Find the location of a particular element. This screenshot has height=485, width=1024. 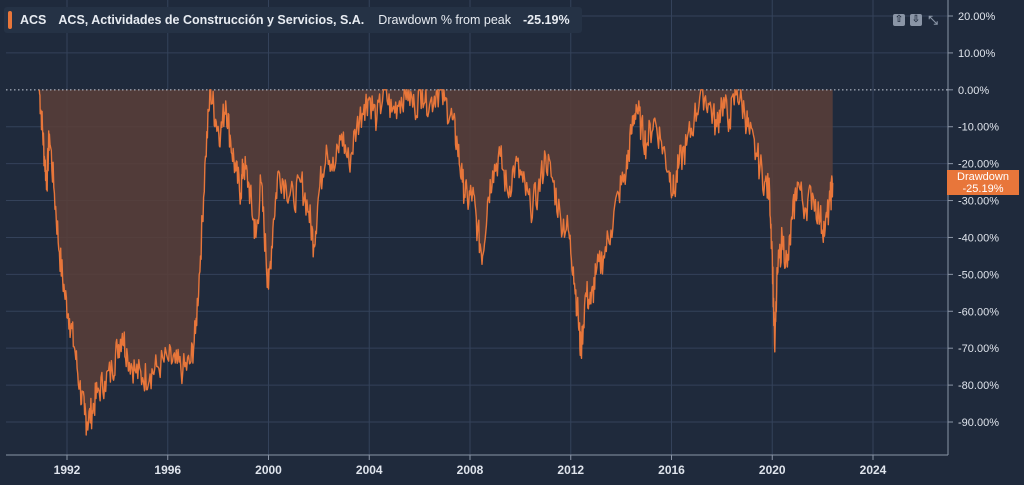

move-down-icon: ⇩ is located at coordinates (916, 20).